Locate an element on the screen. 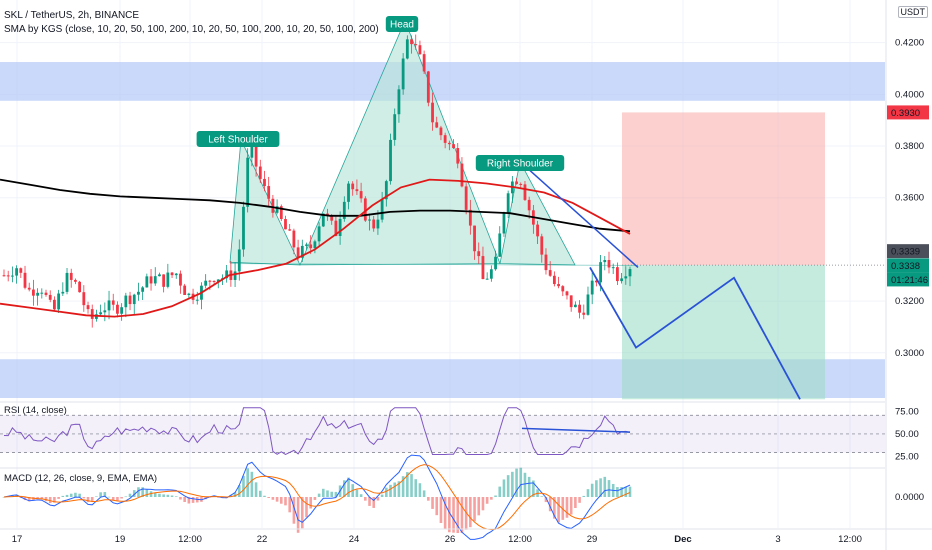 The width and height of the screenshot is (932, 550). rsi-tick-label: 50.00 is located at coordinates (907, 434).